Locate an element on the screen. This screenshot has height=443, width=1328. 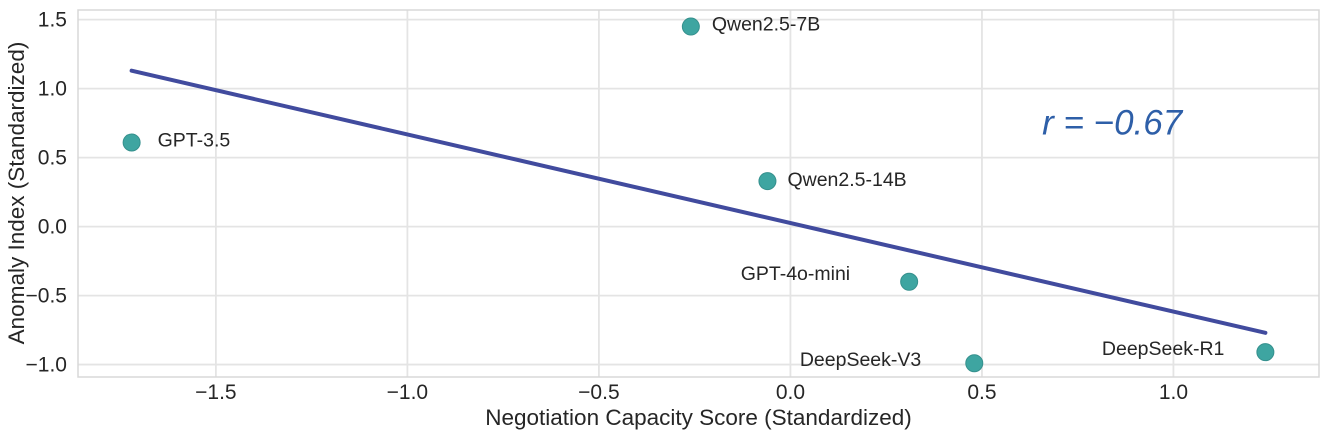
data-point-DeepSeek-R1 is located at coordinates (1265, 352).